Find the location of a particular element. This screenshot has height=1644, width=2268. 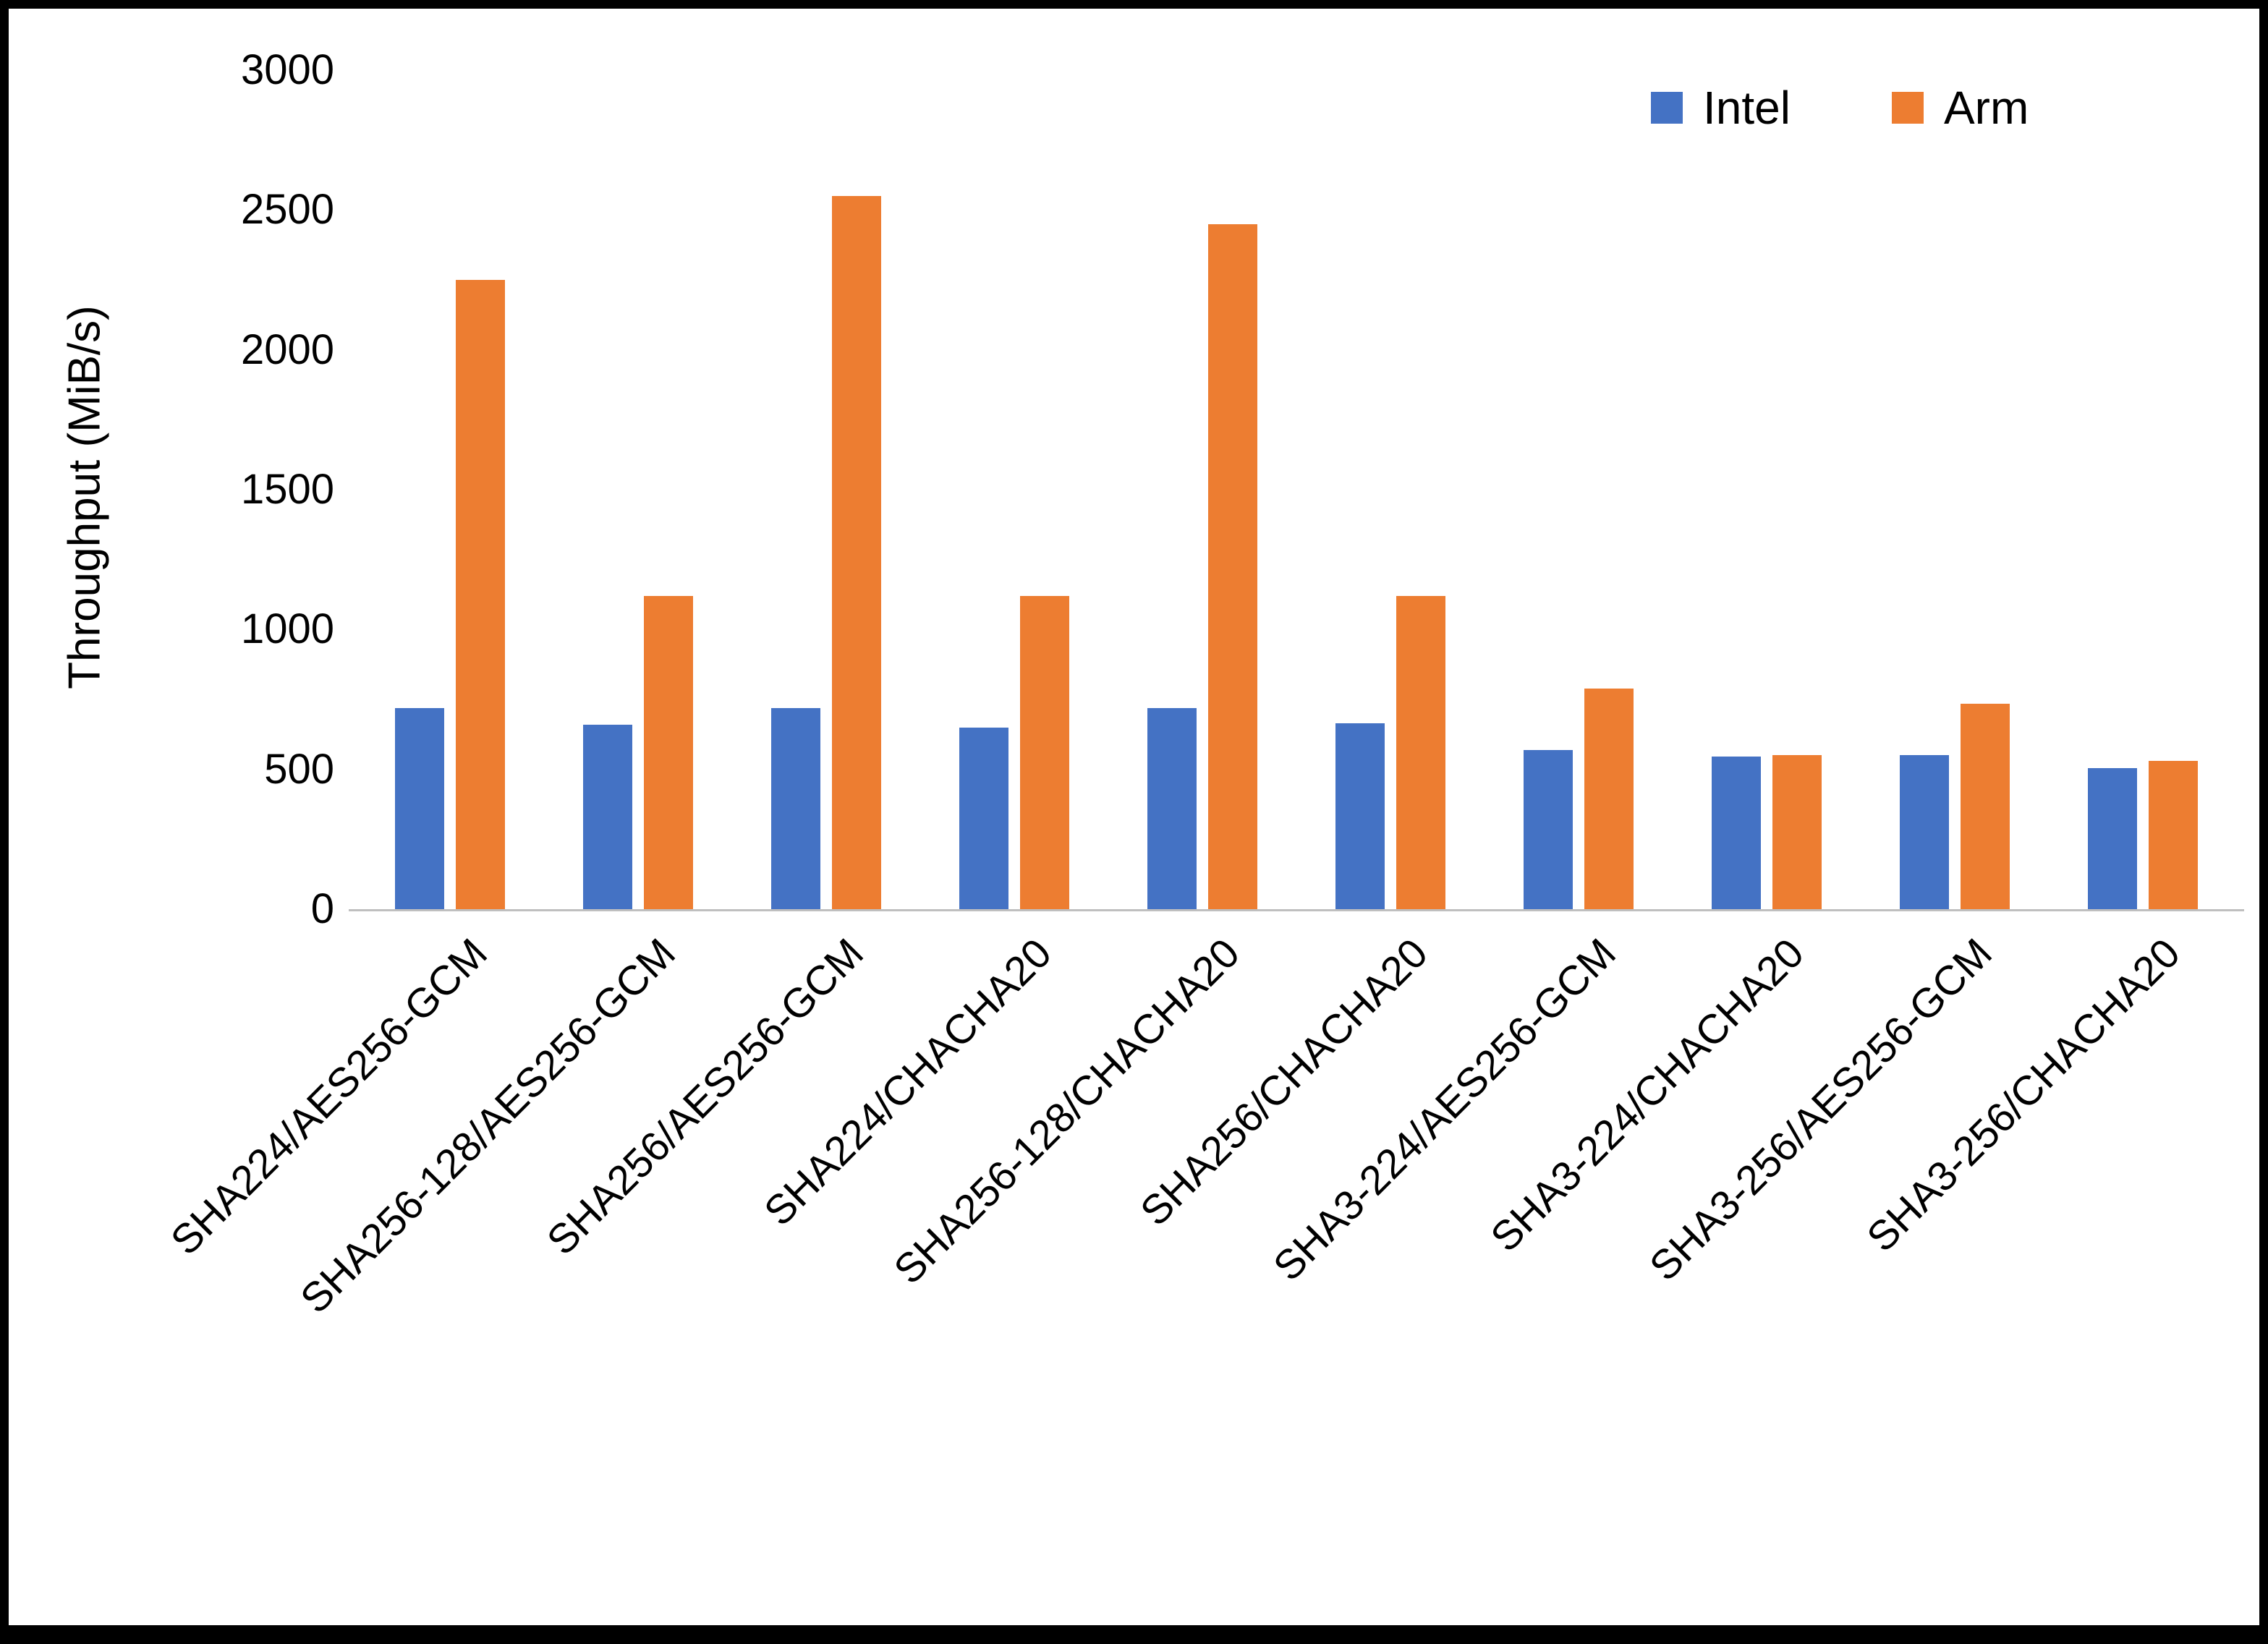

legend-entry-arm: Arm is located at coordinates (1960, 108).